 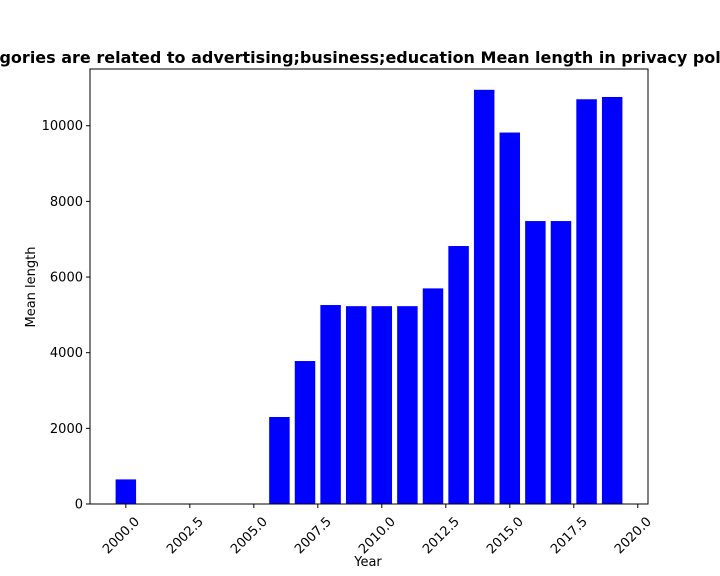 I want to click on x-tick-label: 2015.0, so click(x=505, y=535).